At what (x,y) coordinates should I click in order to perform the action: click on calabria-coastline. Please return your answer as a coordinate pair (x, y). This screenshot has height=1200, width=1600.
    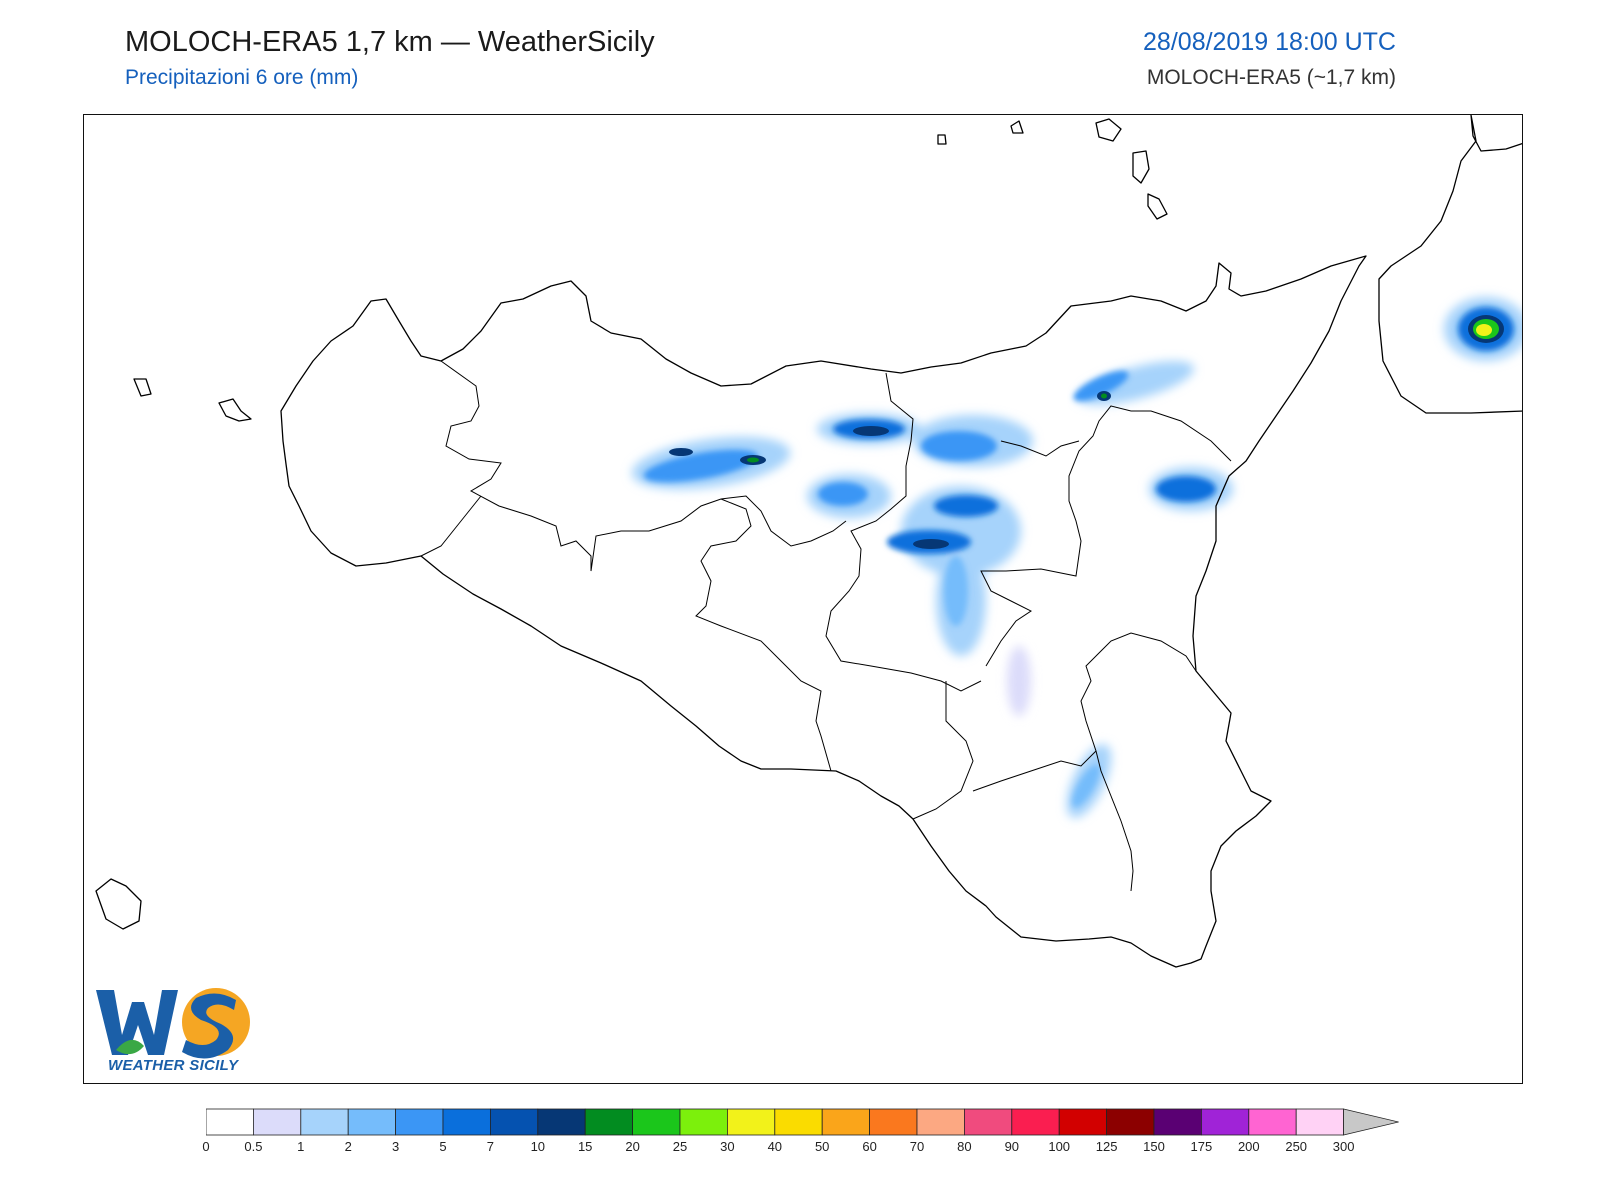
    Looking at the image, I should click on (1450, 264).